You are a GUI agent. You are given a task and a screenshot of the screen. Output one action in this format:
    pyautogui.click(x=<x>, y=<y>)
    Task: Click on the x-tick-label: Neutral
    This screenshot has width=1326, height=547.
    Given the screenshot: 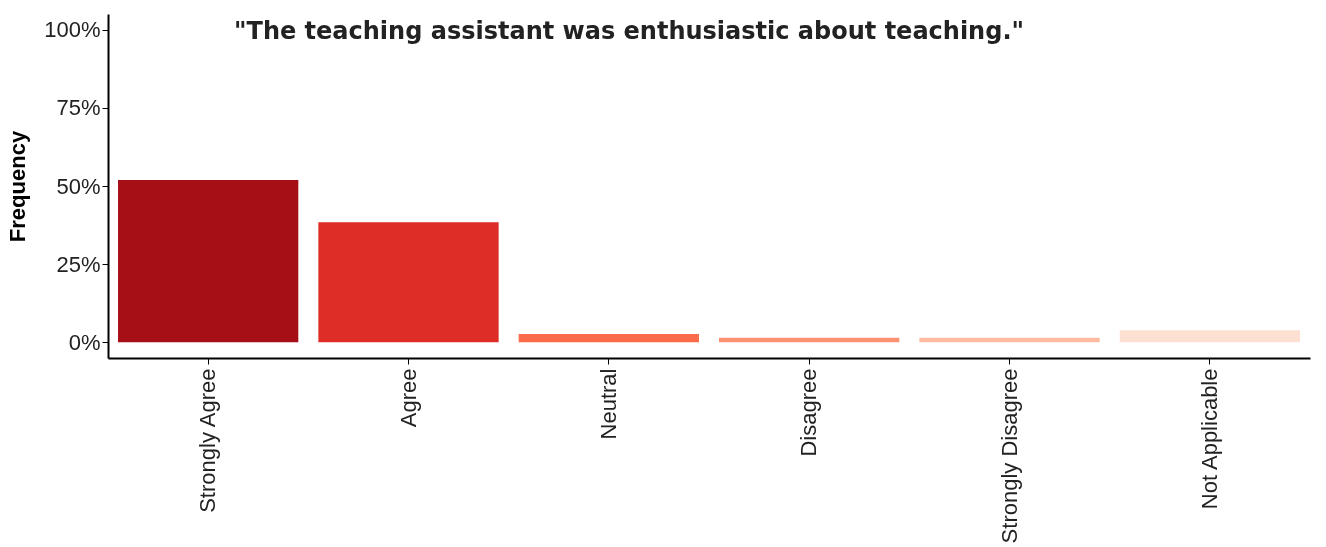 What is the action you would take?
    pyautogui.click(x=608, y=404)
    